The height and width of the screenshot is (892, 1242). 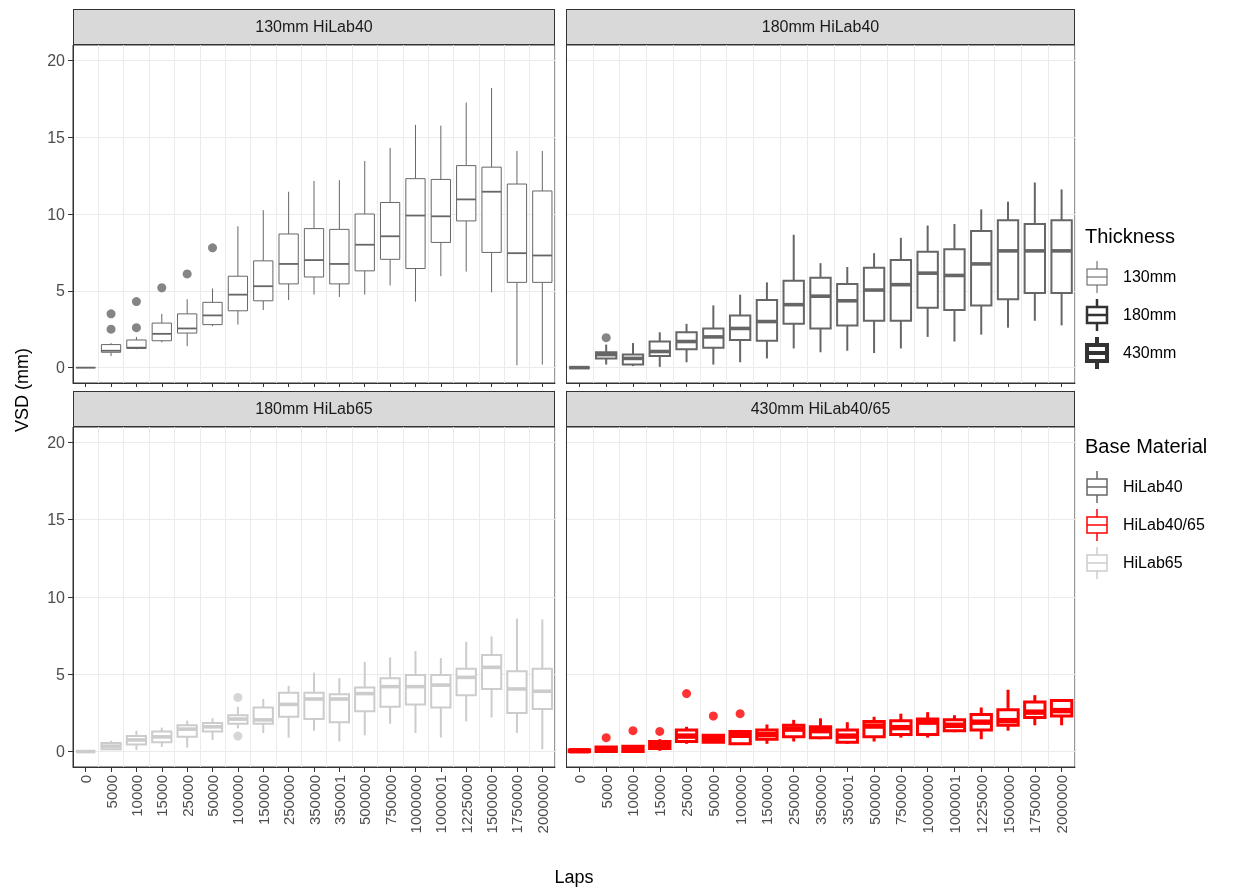 What do you see at coordinates (574, 877) in the screenshot?
I see `x-axis-title: Laps` at bounding box center [574, 877].